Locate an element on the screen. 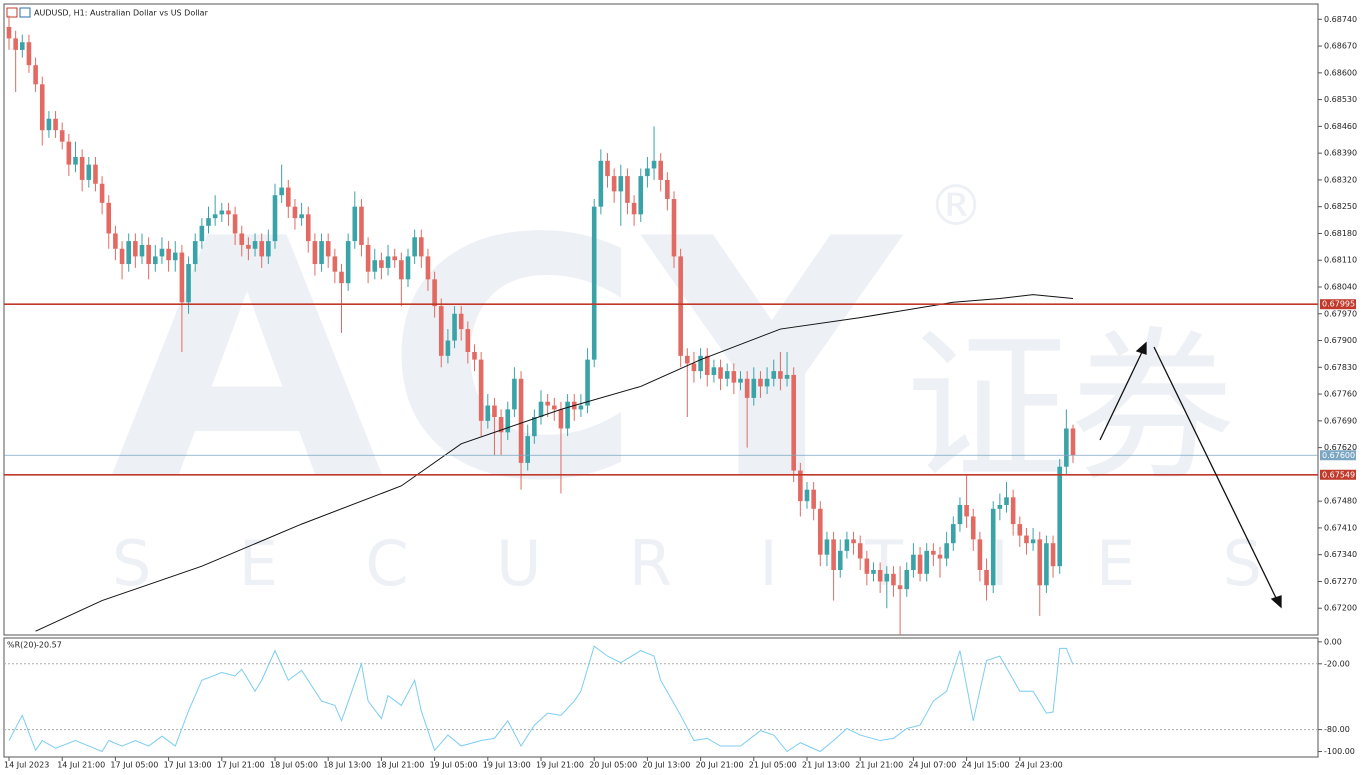 The image size is (1366, 775). x-tick-label: 24 Jul 15:00 is located at coordinates (986, 765).